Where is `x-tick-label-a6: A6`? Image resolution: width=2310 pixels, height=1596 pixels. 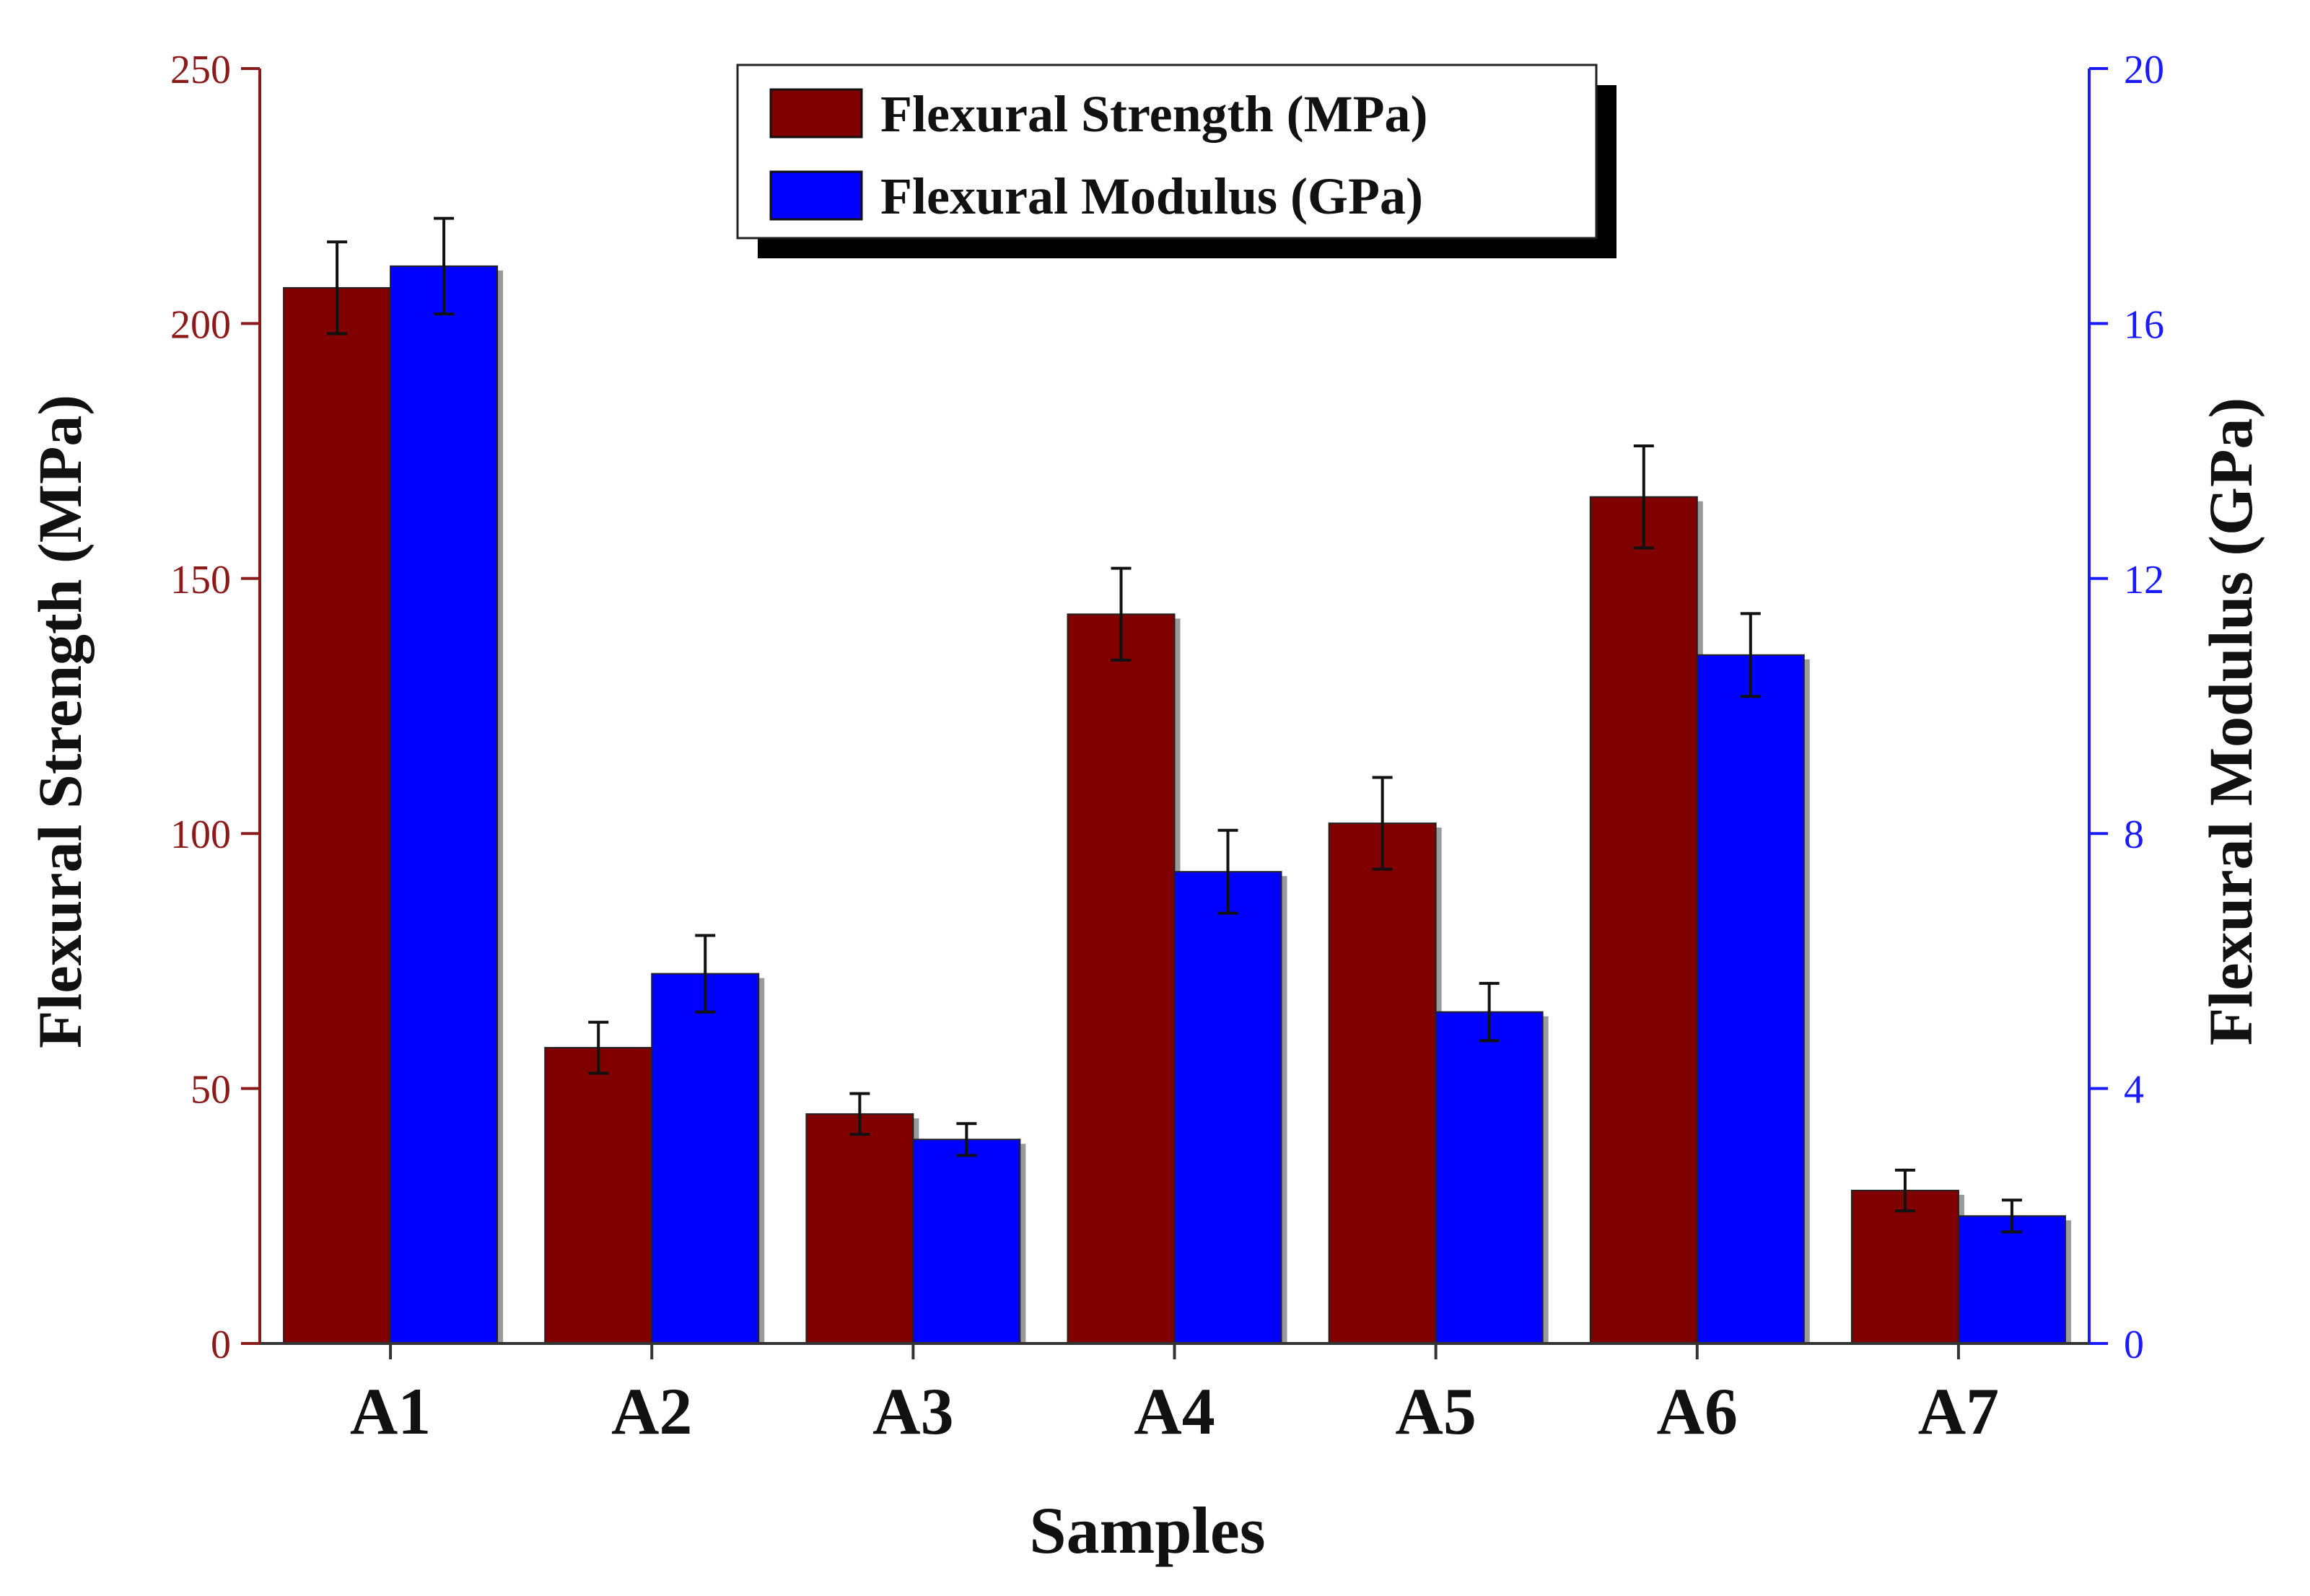 x-tick-label-a6: A6 is located at coordinates (1697, 1411).